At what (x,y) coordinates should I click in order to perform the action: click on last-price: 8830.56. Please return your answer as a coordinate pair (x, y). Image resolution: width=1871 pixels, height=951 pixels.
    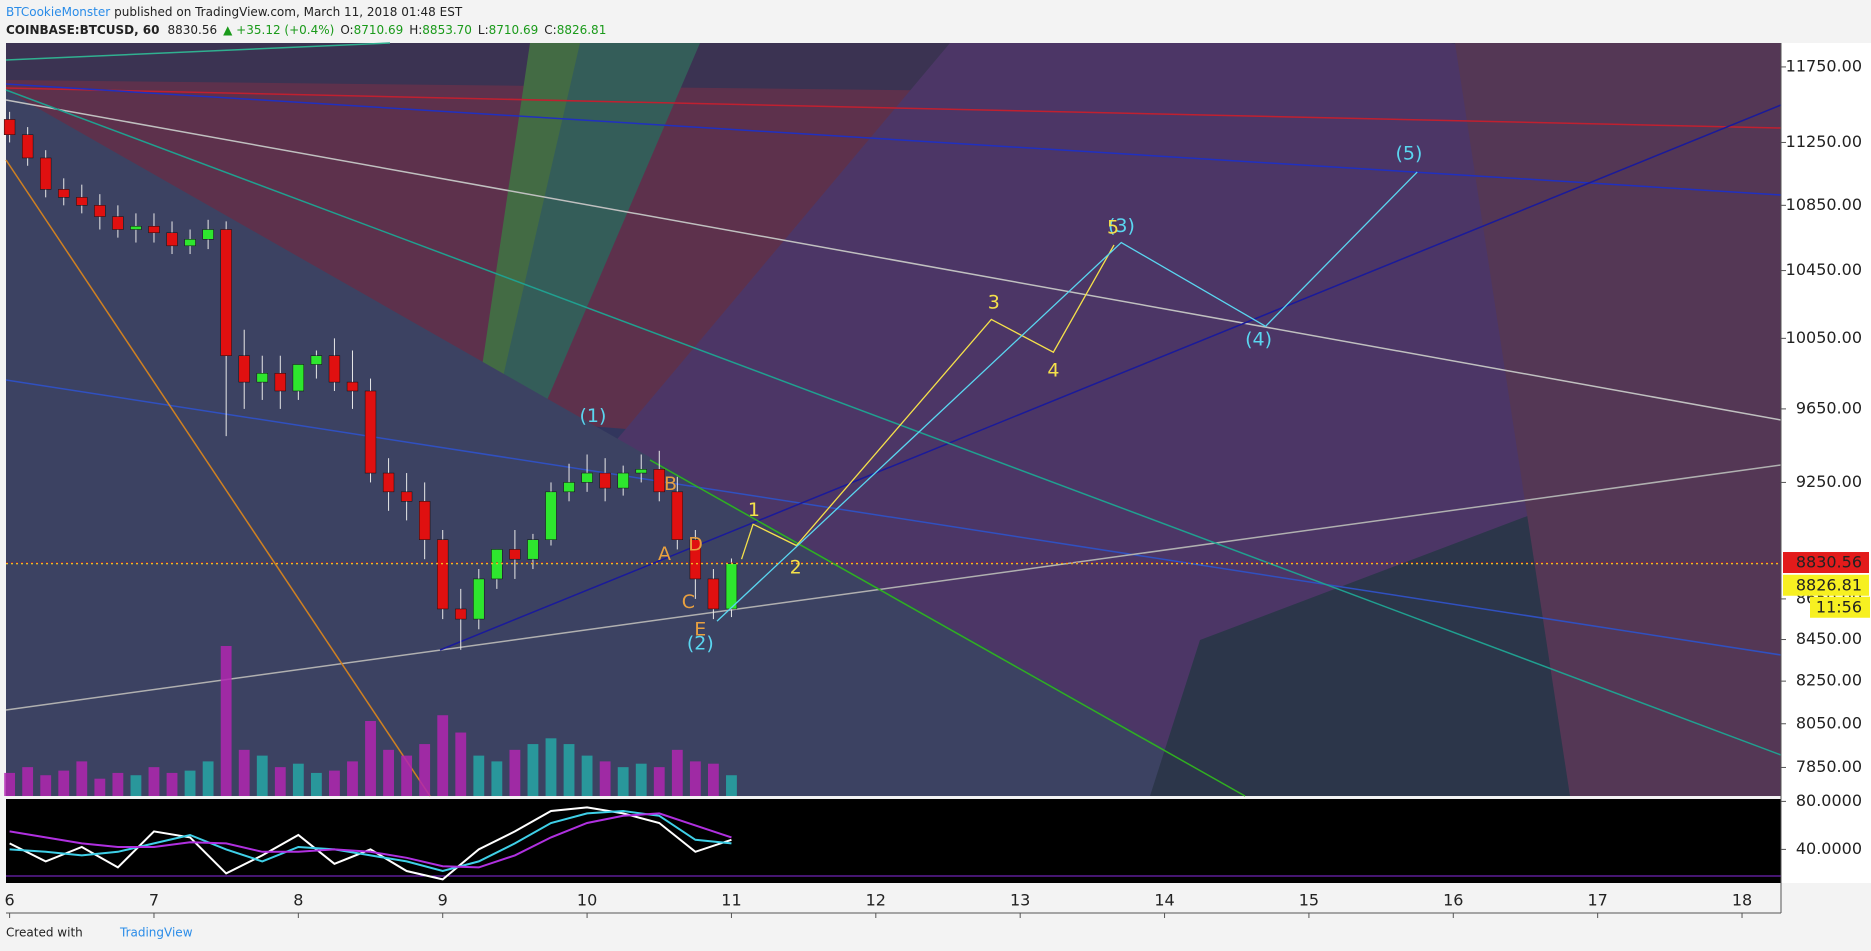
    Looking at the image, I should click on (193, 30).